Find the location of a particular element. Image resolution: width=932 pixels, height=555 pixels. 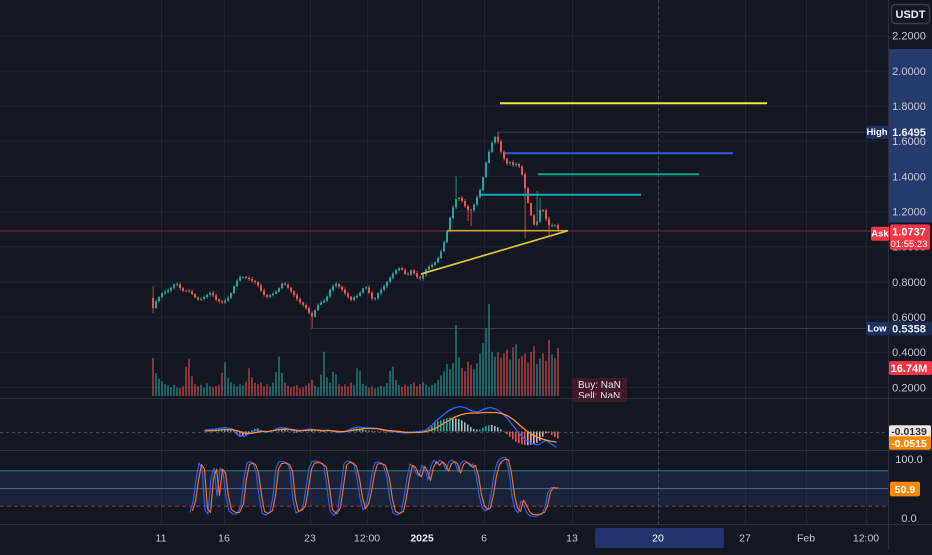

svg-text: 1.6000 is located at coordinates (909, 142).